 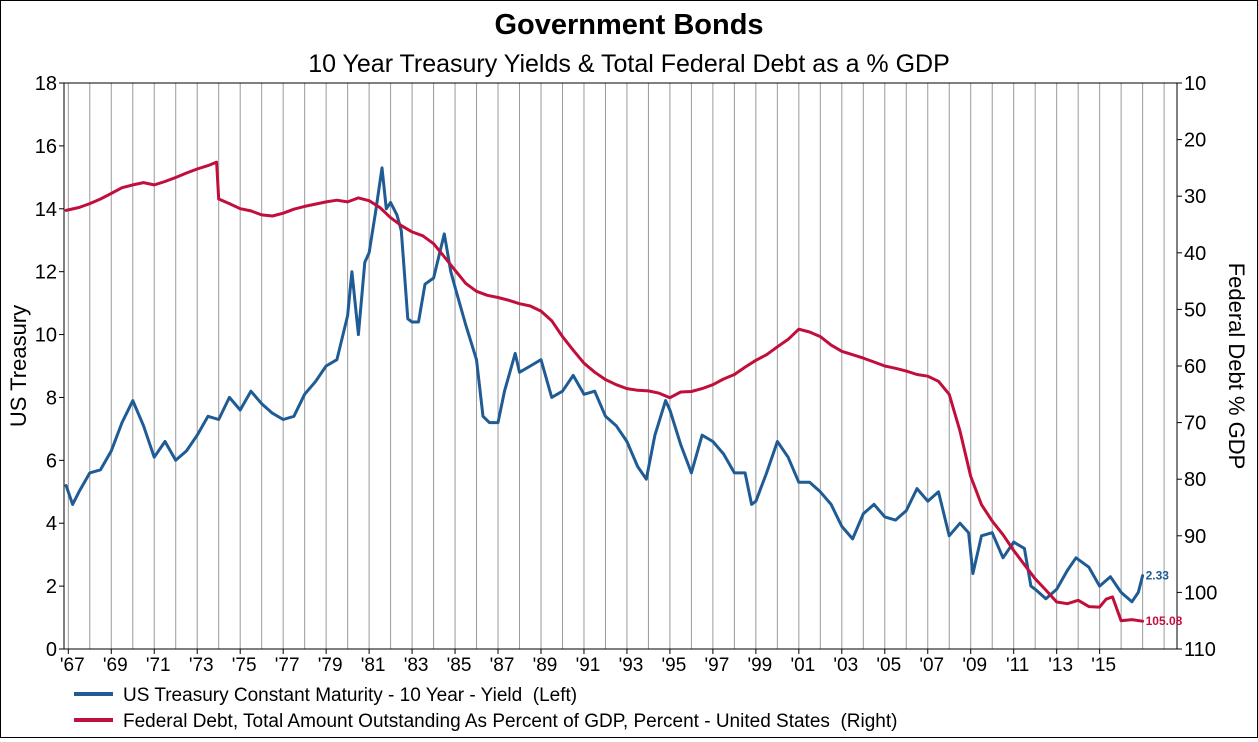 I want to click on left-axis-title: US Treasury, so click(x=18, y=366).